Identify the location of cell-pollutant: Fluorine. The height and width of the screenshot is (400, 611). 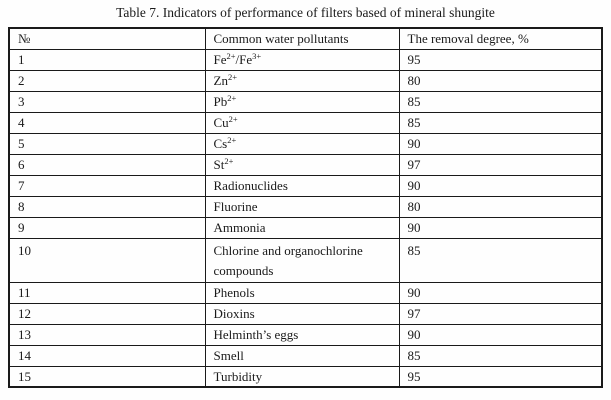
(302, 206).